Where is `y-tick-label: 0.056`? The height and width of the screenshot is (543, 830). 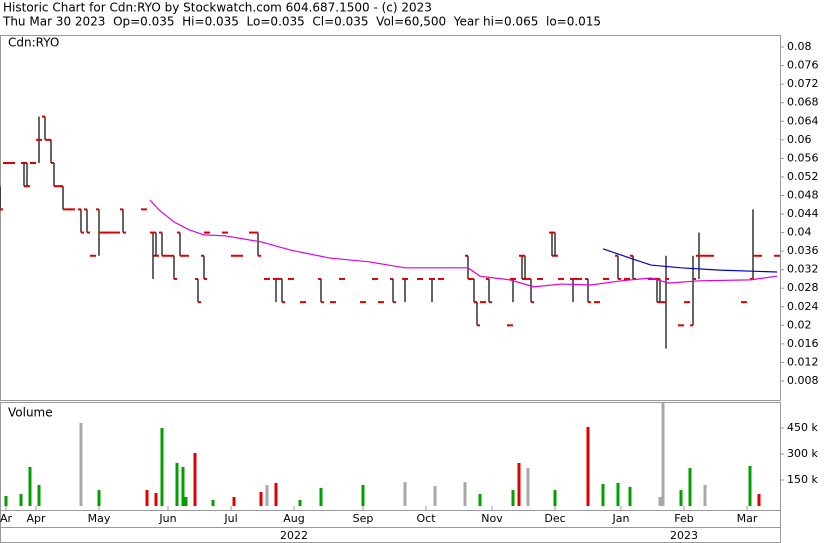
y-tick-label: 0.056 is located at coordinates (803, 157).